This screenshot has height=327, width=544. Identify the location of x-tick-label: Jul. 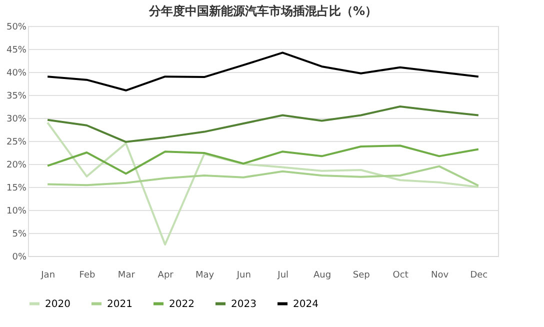
(282, 275).